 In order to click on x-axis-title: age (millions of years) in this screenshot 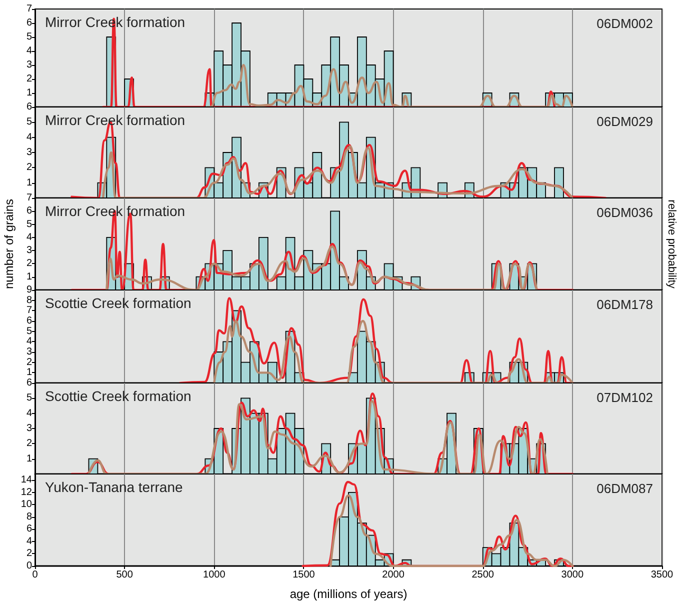, I will do `click(349, 594)`.